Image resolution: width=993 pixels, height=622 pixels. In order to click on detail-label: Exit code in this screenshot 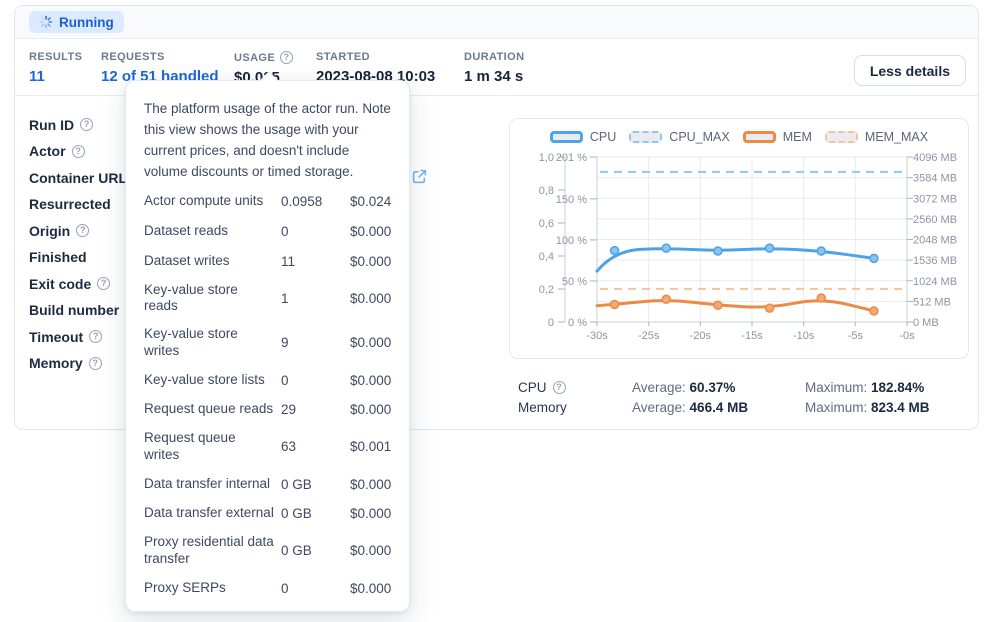, I will do `click(60, 283)`.